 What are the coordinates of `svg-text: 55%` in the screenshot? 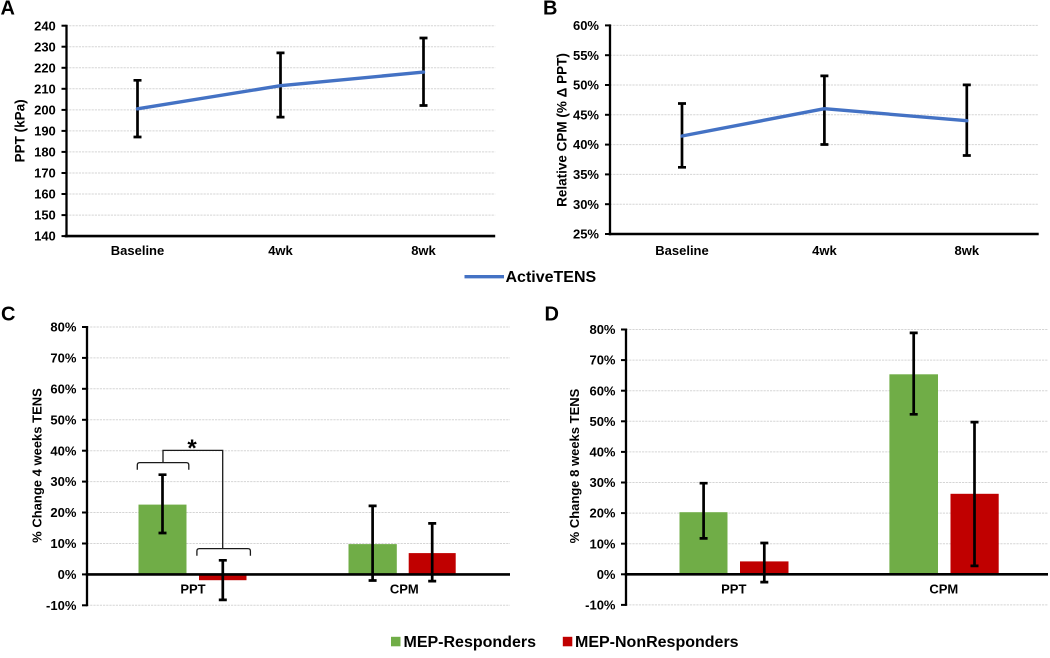 It's located at (586, 55).